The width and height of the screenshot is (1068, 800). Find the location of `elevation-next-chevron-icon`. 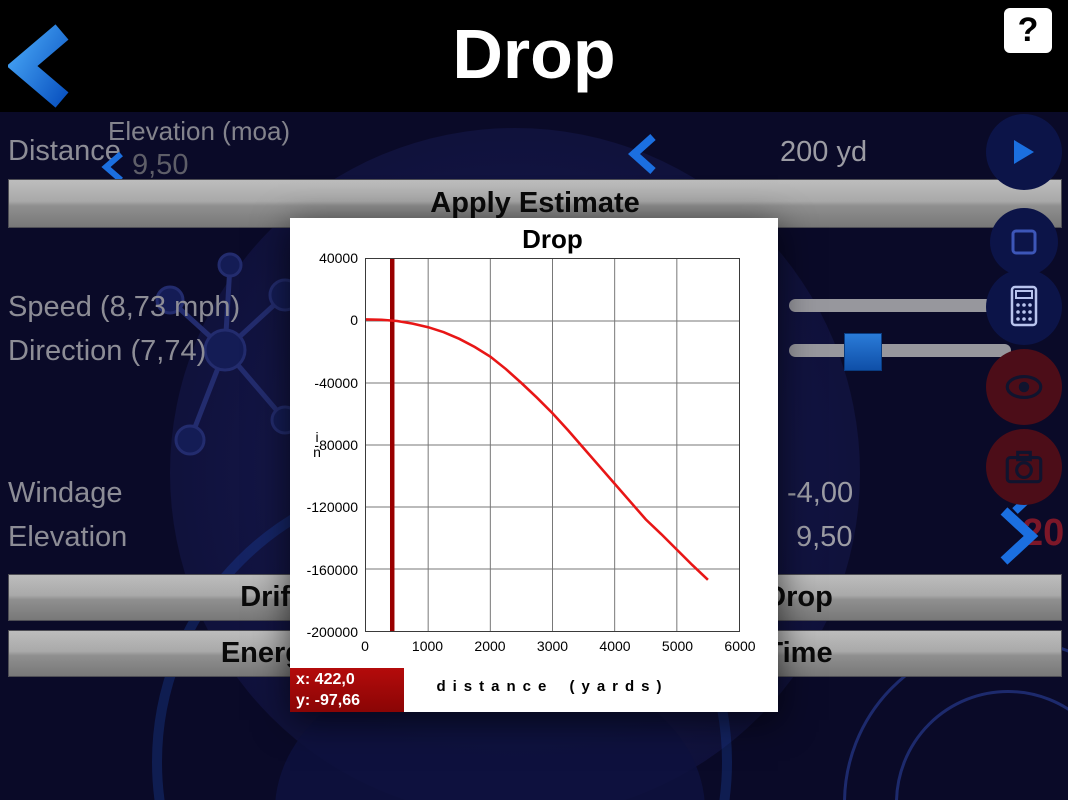

elevation-next-chevron-icon is located at coordinates (1018, 536).